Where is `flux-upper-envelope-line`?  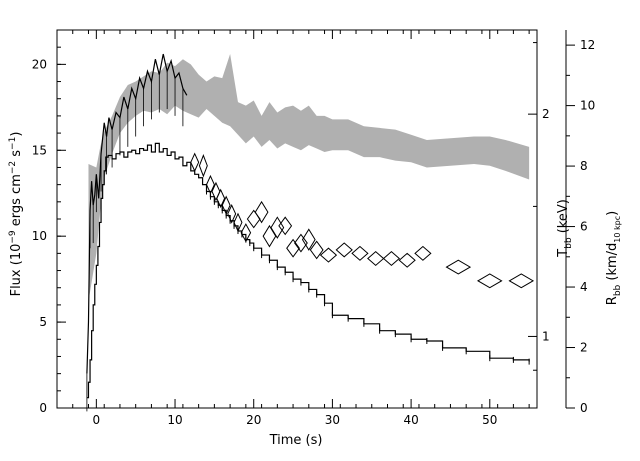
flux-upper-envelope-line is located at coordinates (137, 213).